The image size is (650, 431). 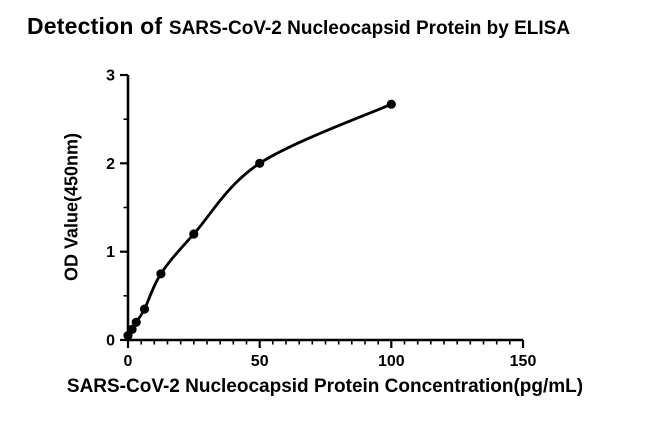 What do you see at coordinates (98, 26) in the screenshot?
I see `chart-title-prefix: Detection of` at bounding box center [98, 26].